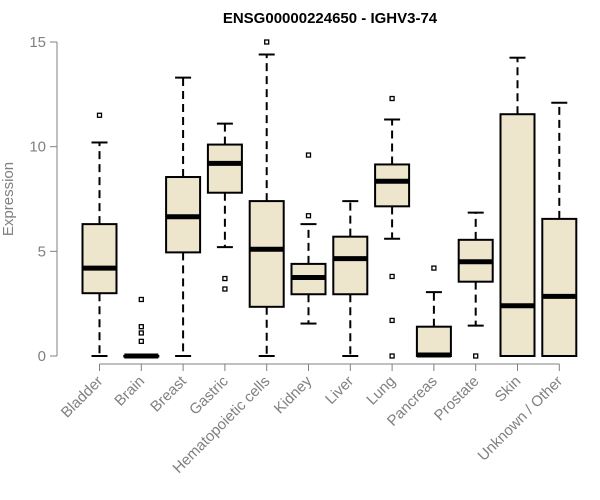  Describe the element at coordinates (293, 394) in the screenshot. I see `x-tick-label: Kidney` at that location.